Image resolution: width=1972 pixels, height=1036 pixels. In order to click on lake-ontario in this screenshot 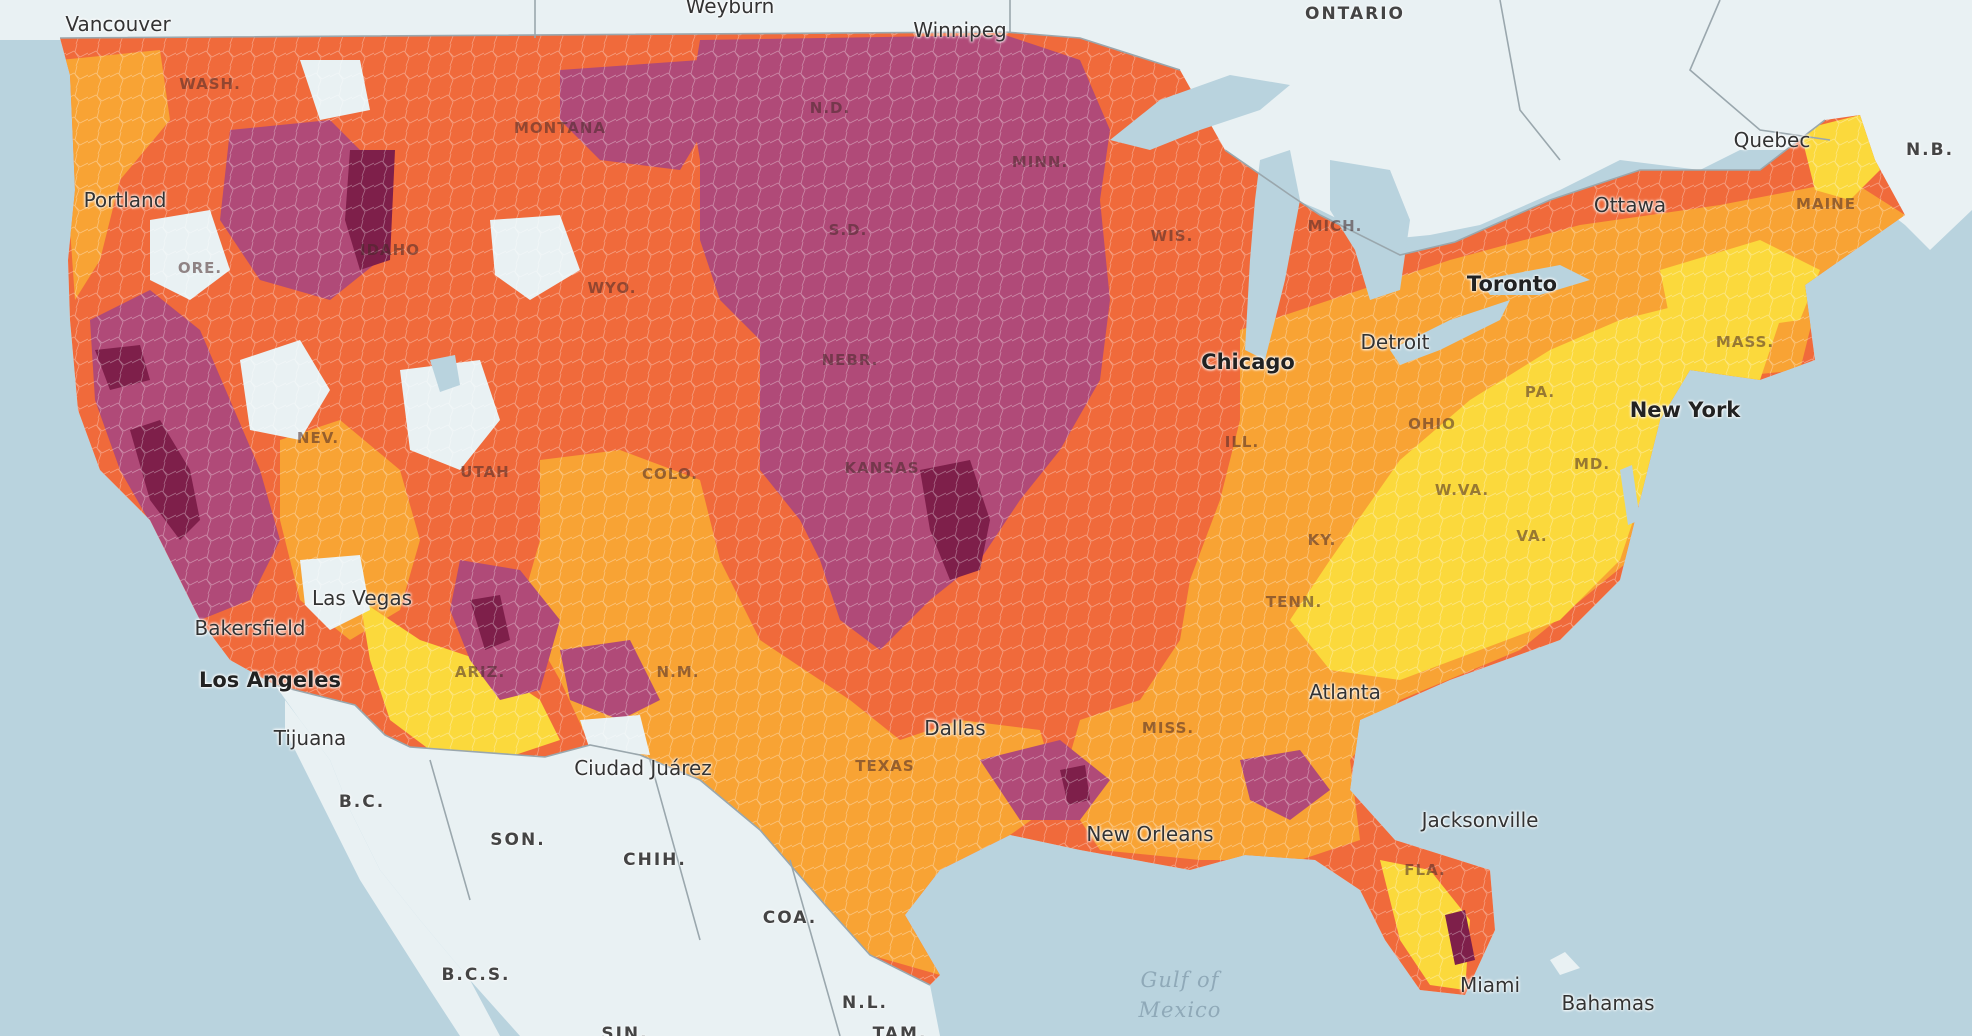, I will do `click(1535, 280)`.